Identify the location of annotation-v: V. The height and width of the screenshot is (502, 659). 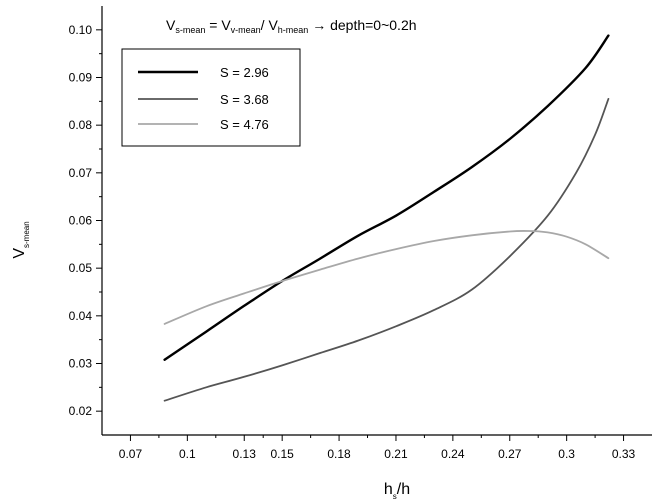
(171, 25).